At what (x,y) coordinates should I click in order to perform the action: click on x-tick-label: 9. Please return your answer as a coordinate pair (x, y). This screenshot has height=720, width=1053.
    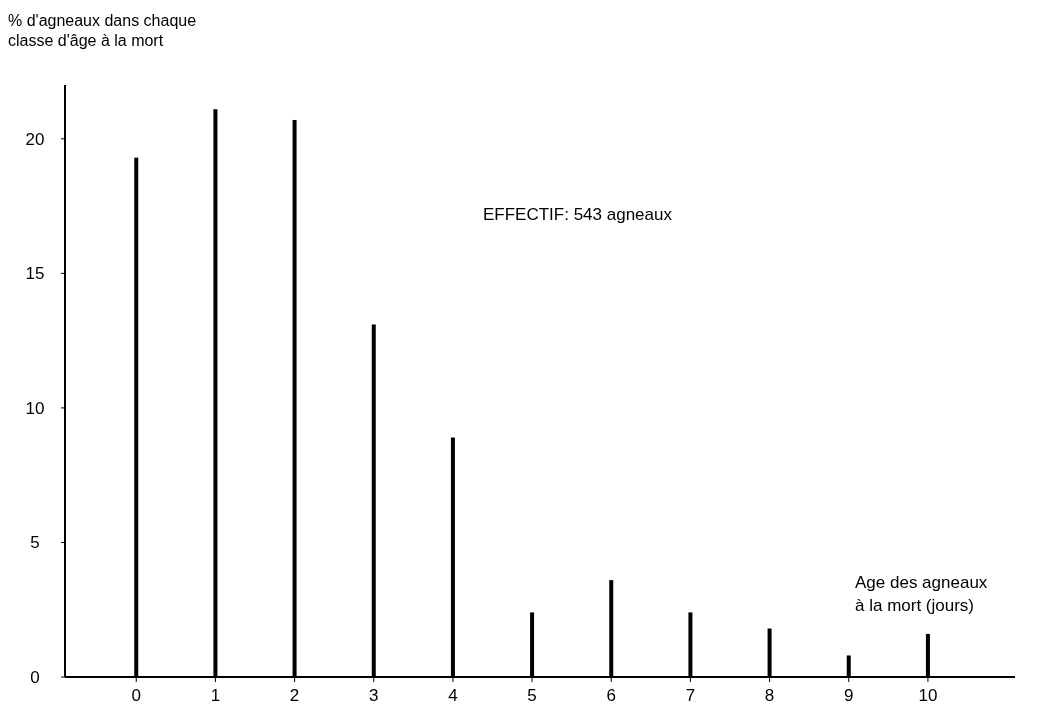
    Looking at the image, I should click on (849, 695).